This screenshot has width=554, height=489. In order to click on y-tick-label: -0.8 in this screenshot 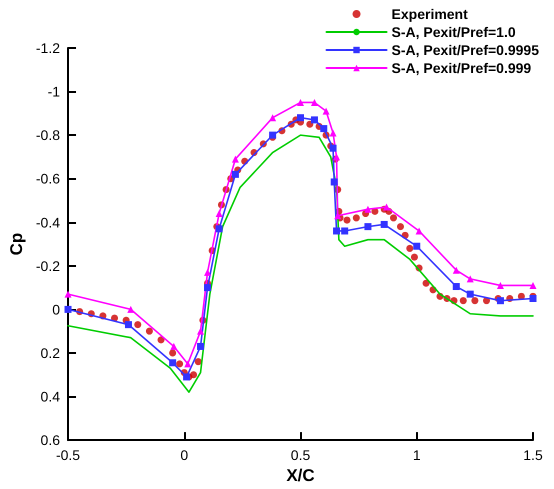, I will do `click(48, 135)`.